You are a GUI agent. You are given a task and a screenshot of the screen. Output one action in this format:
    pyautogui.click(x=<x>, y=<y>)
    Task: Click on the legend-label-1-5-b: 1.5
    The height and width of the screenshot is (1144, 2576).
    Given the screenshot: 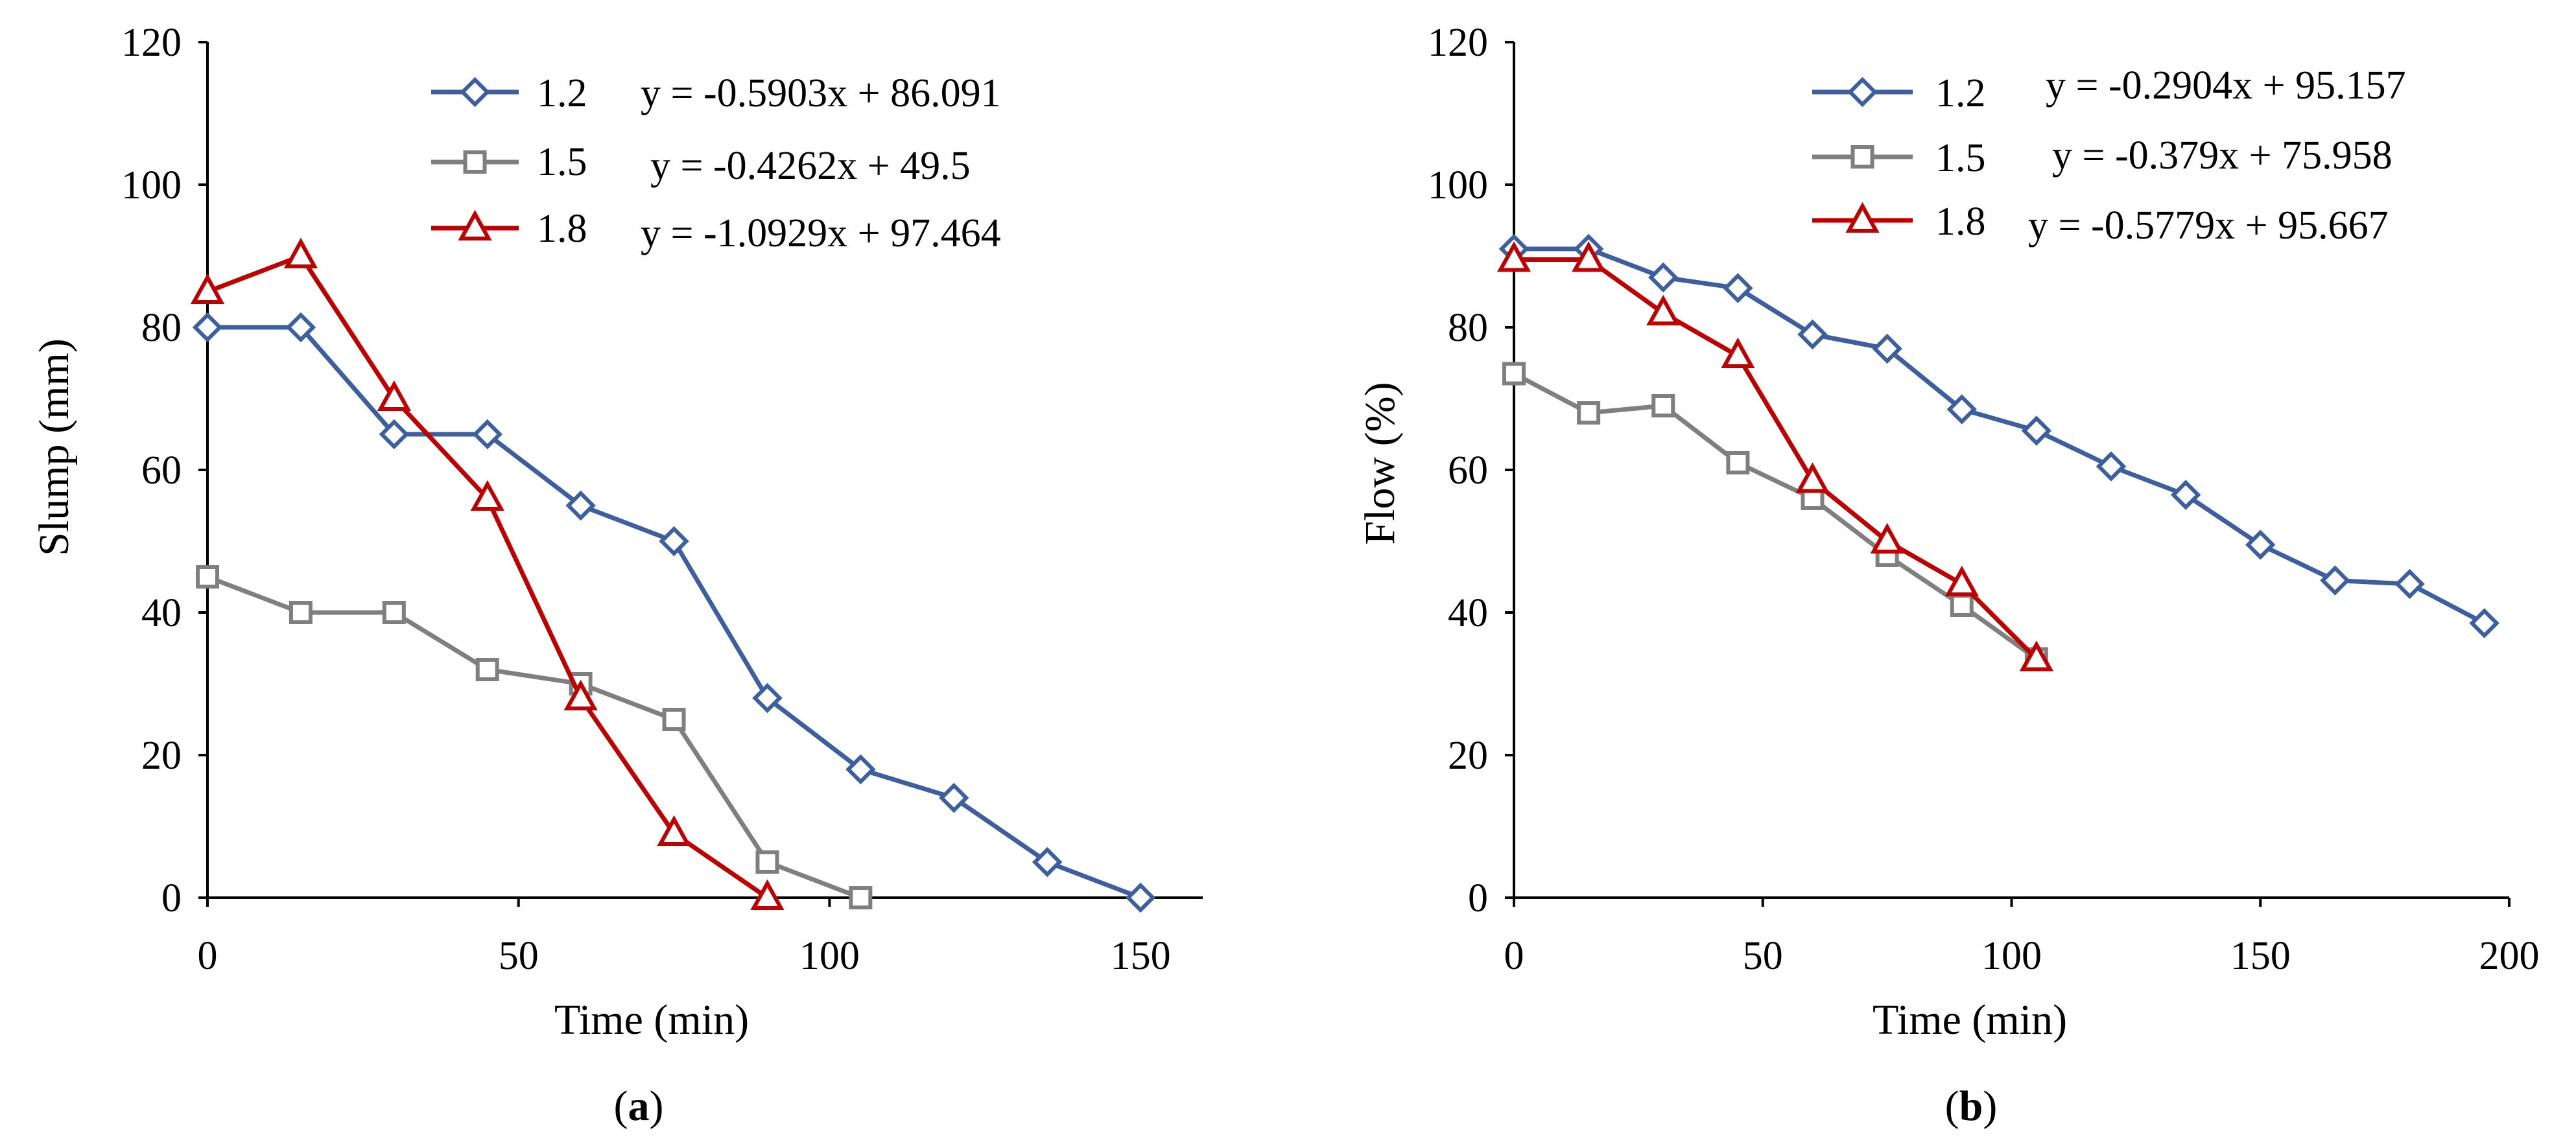 What is the action you would take?
    pyautogui.click(x=1960, y=158)
    